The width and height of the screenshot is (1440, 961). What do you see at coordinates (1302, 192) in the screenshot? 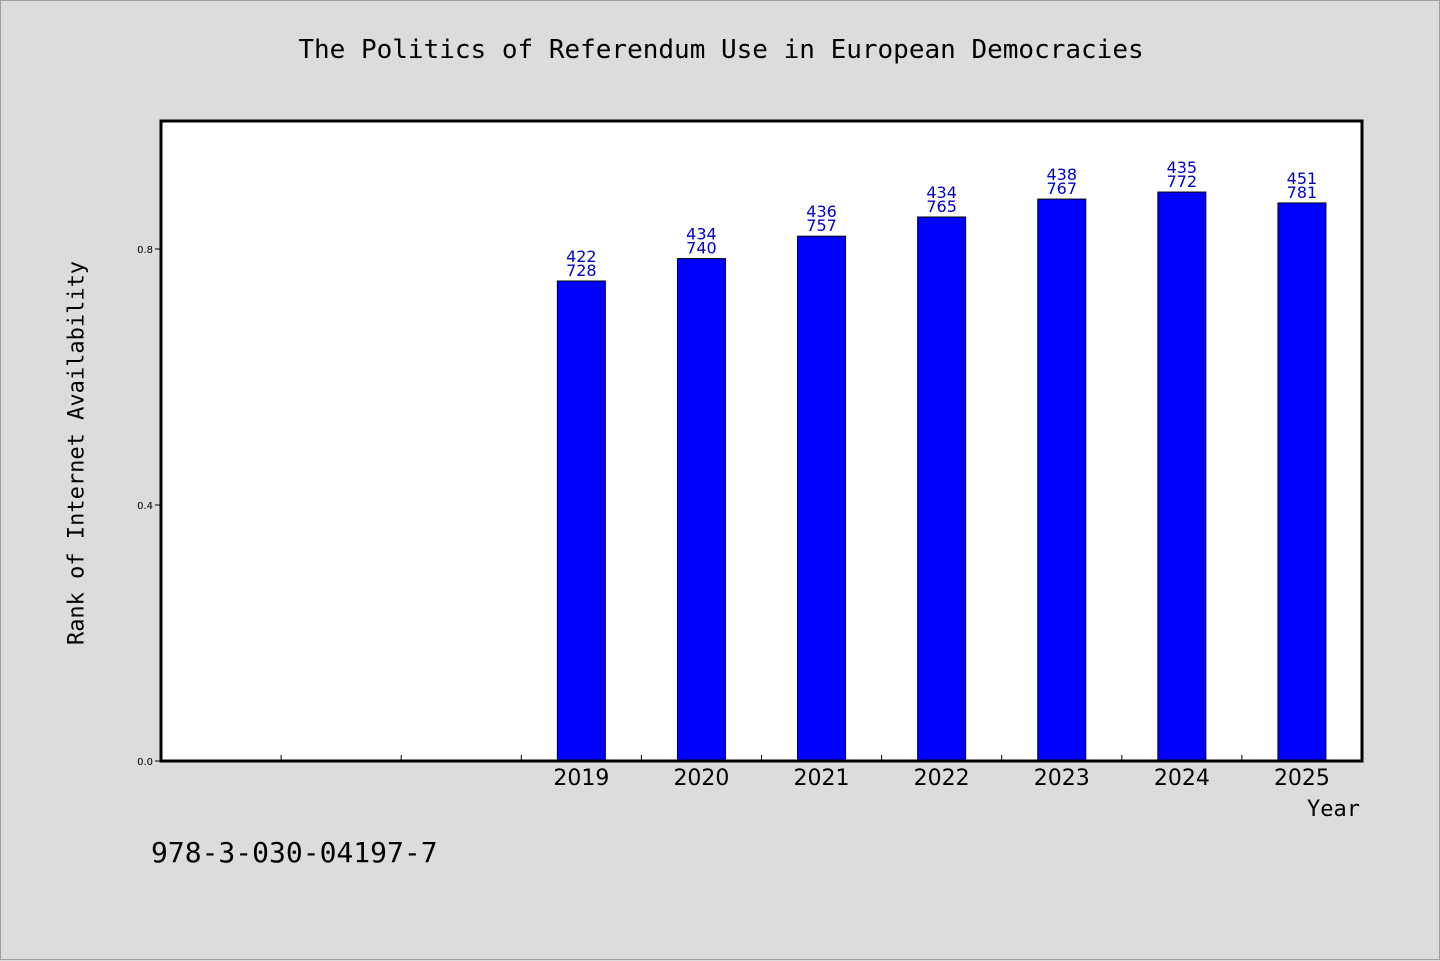
I see `bar-label-bottom: 781` at bounding box center [1302, 192].